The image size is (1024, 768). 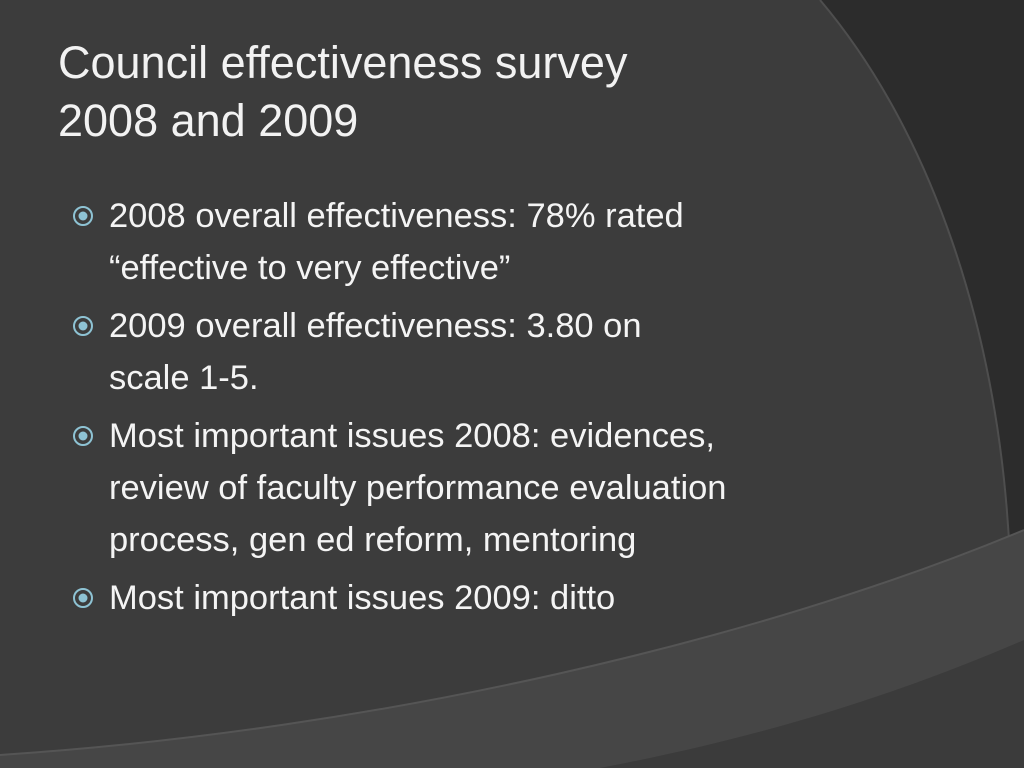 I want to click on bullet-line: Most important issues 2009: ditto, so click(x=362, y=598).